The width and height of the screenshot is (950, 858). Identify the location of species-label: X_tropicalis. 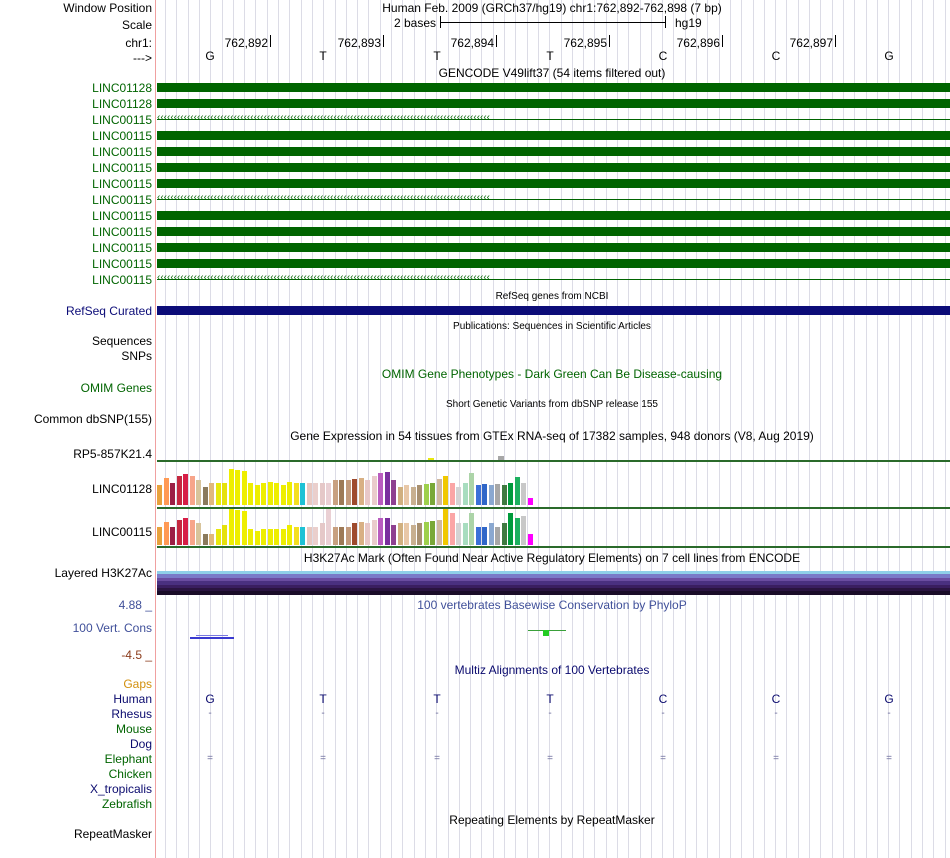
(120, 789).